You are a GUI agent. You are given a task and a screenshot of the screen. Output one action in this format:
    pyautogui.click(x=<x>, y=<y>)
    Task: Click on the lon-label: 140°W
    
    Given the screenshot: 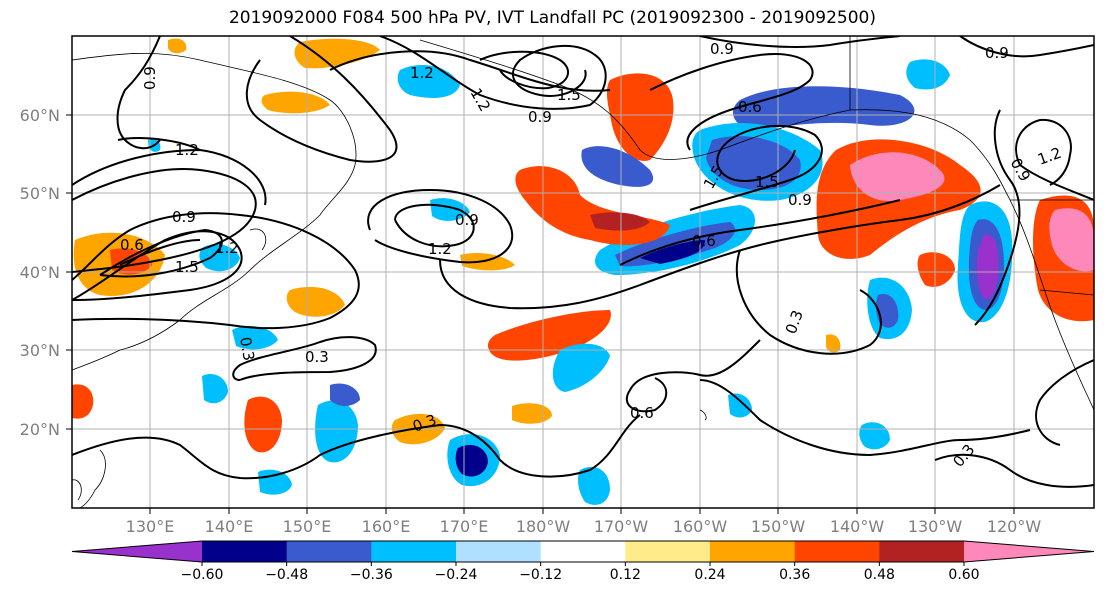 What is the action you would take?
    pyautogui.click(x=857, y=526)
    